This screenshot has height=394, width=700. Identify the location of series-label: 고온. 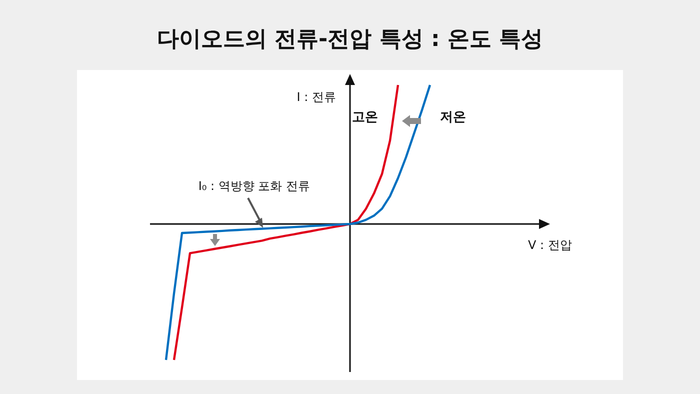
(365, 117).